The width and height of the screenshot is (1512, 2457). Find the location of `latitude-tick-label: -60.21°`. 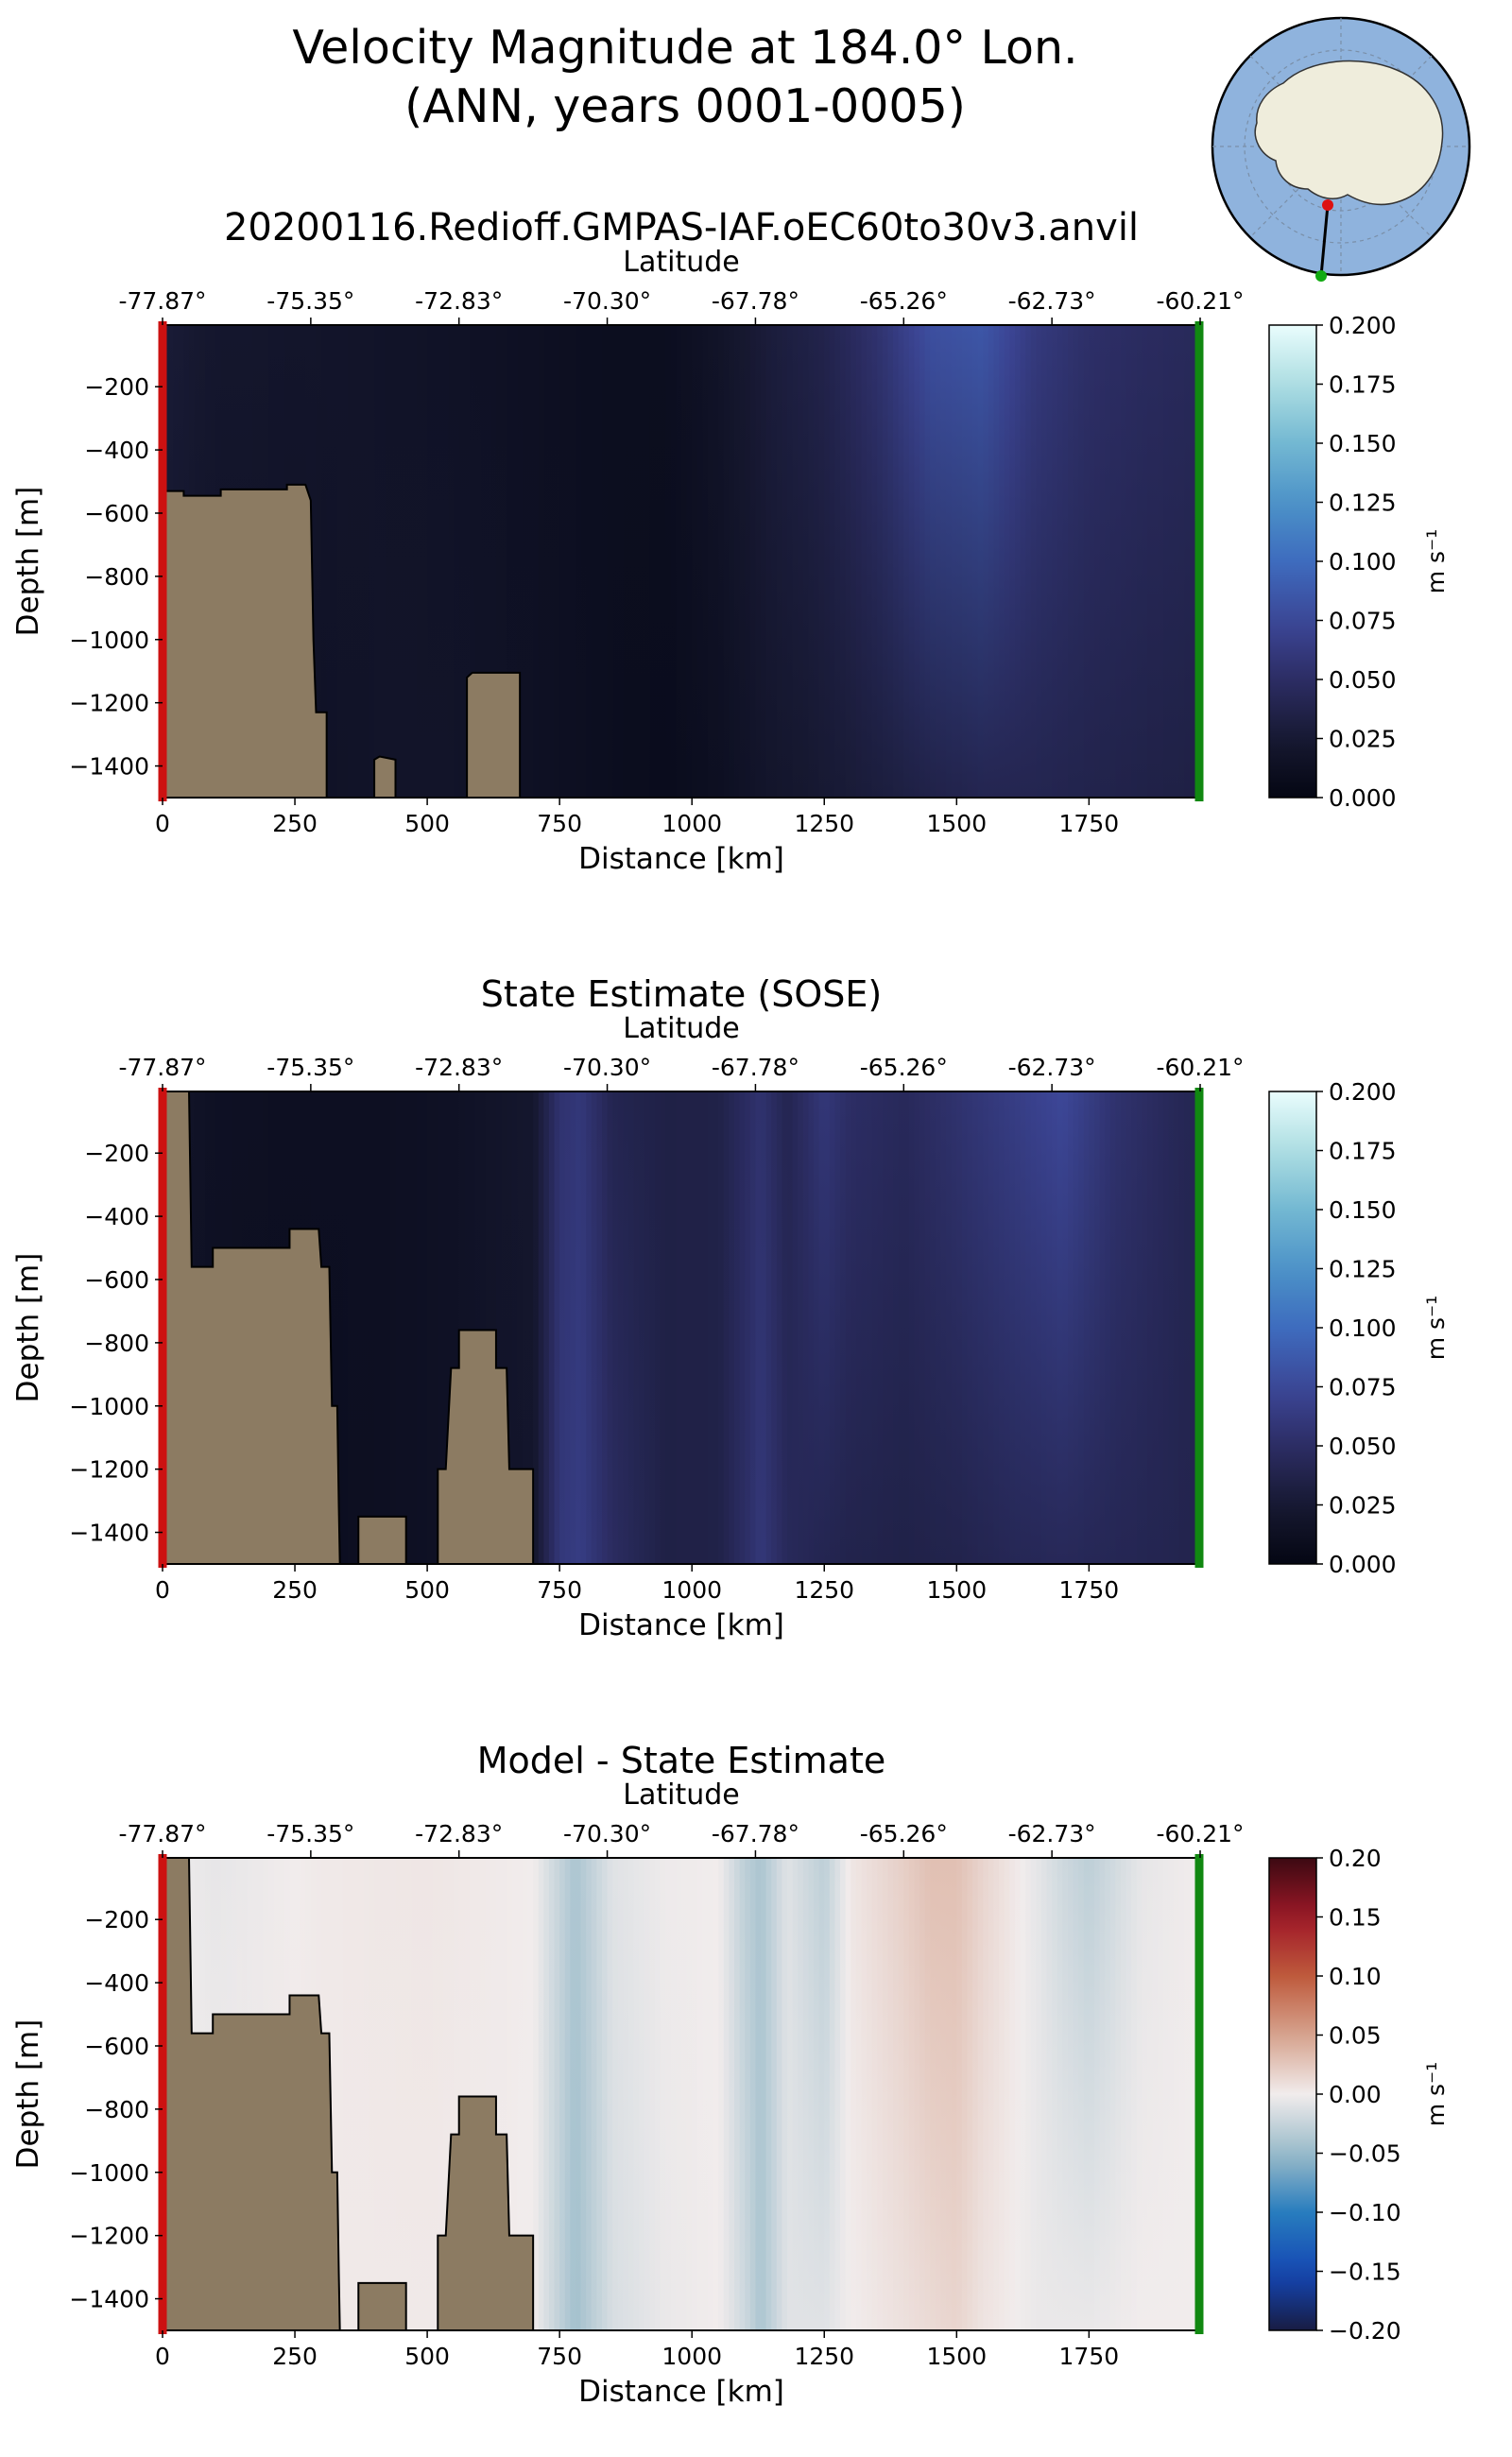

latitude-tick-label: -60.21° is located at coordinates (1200, 301).